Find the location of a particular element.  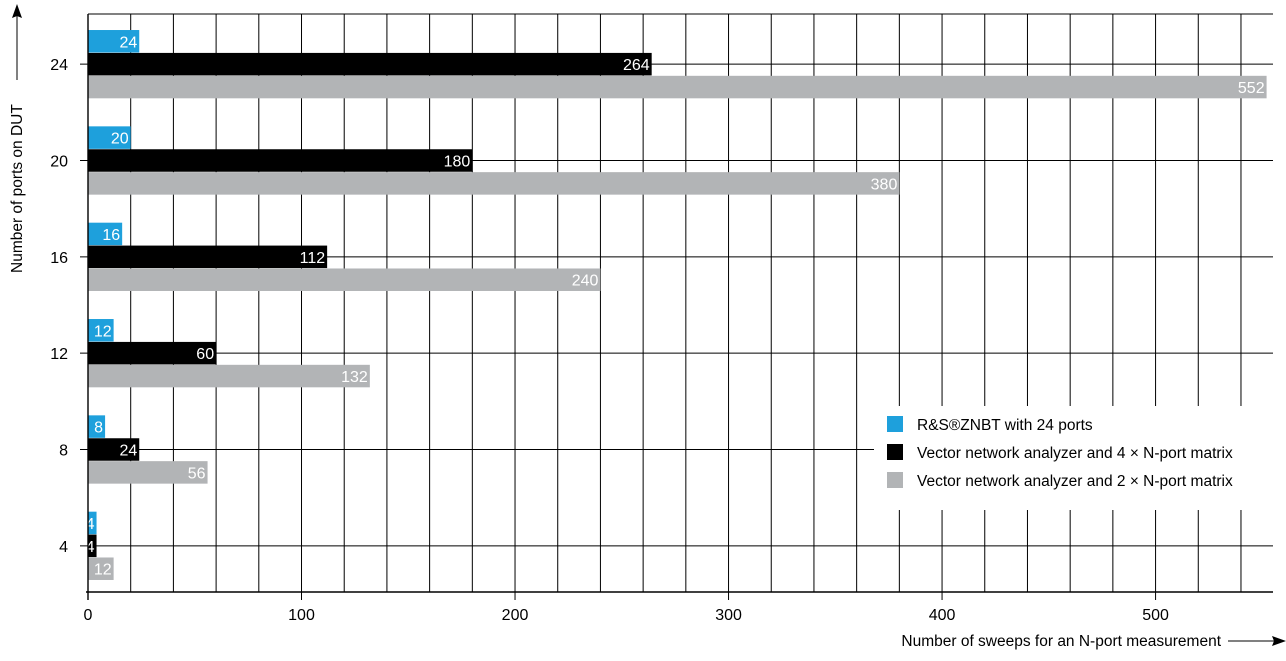

x-tick-label: 400 is located at coordinates (942, 615).